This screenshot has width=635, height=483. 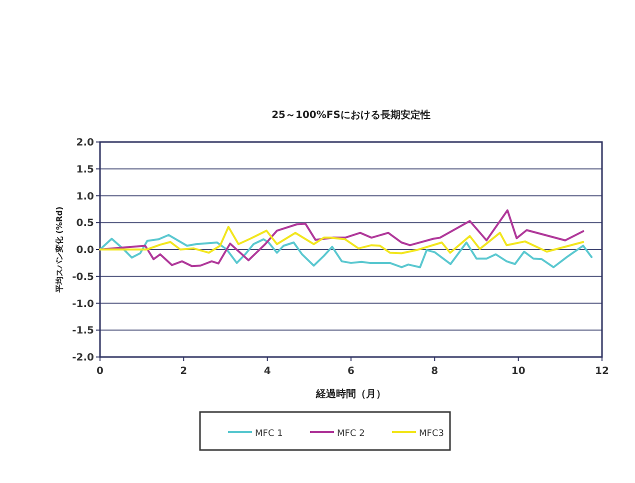 What do you see at coordinates (85, 196) in the screenshot?
I see `y-tick-label: 1.0` at bounding box center [85, 196].